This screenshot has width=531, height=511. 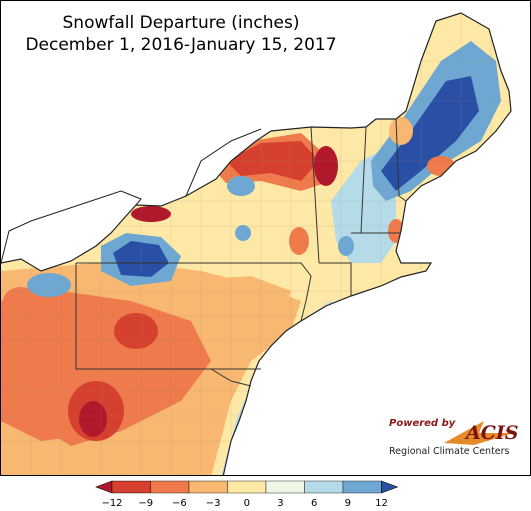 What do you see at coordinates (213, 503) in the screenshot?
I see `legend-tick-label: −3` at bounding box center [213, 503].